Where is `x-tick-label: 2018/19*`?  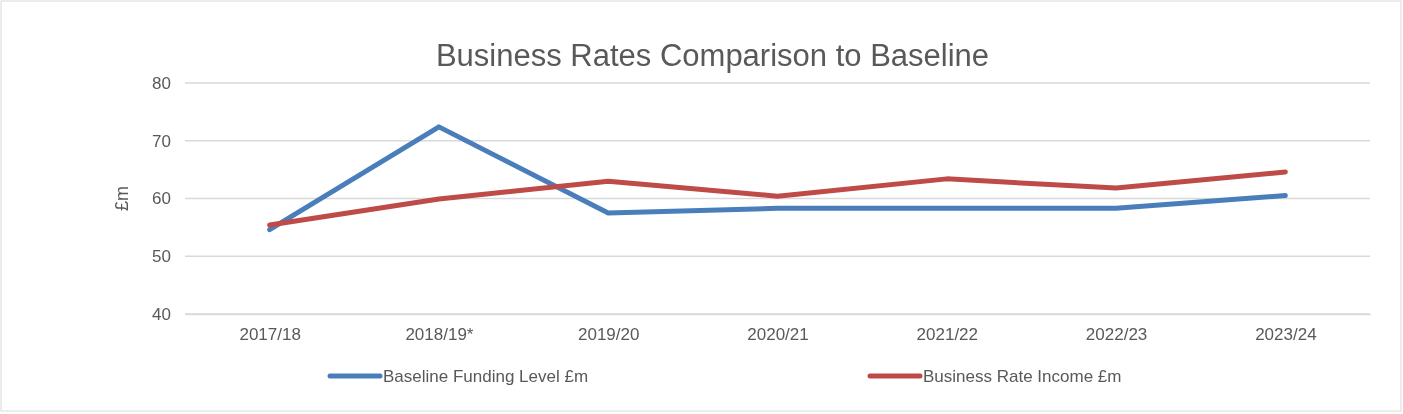
x-tick-label: 2018/19* is located at coordinates (439, 335).